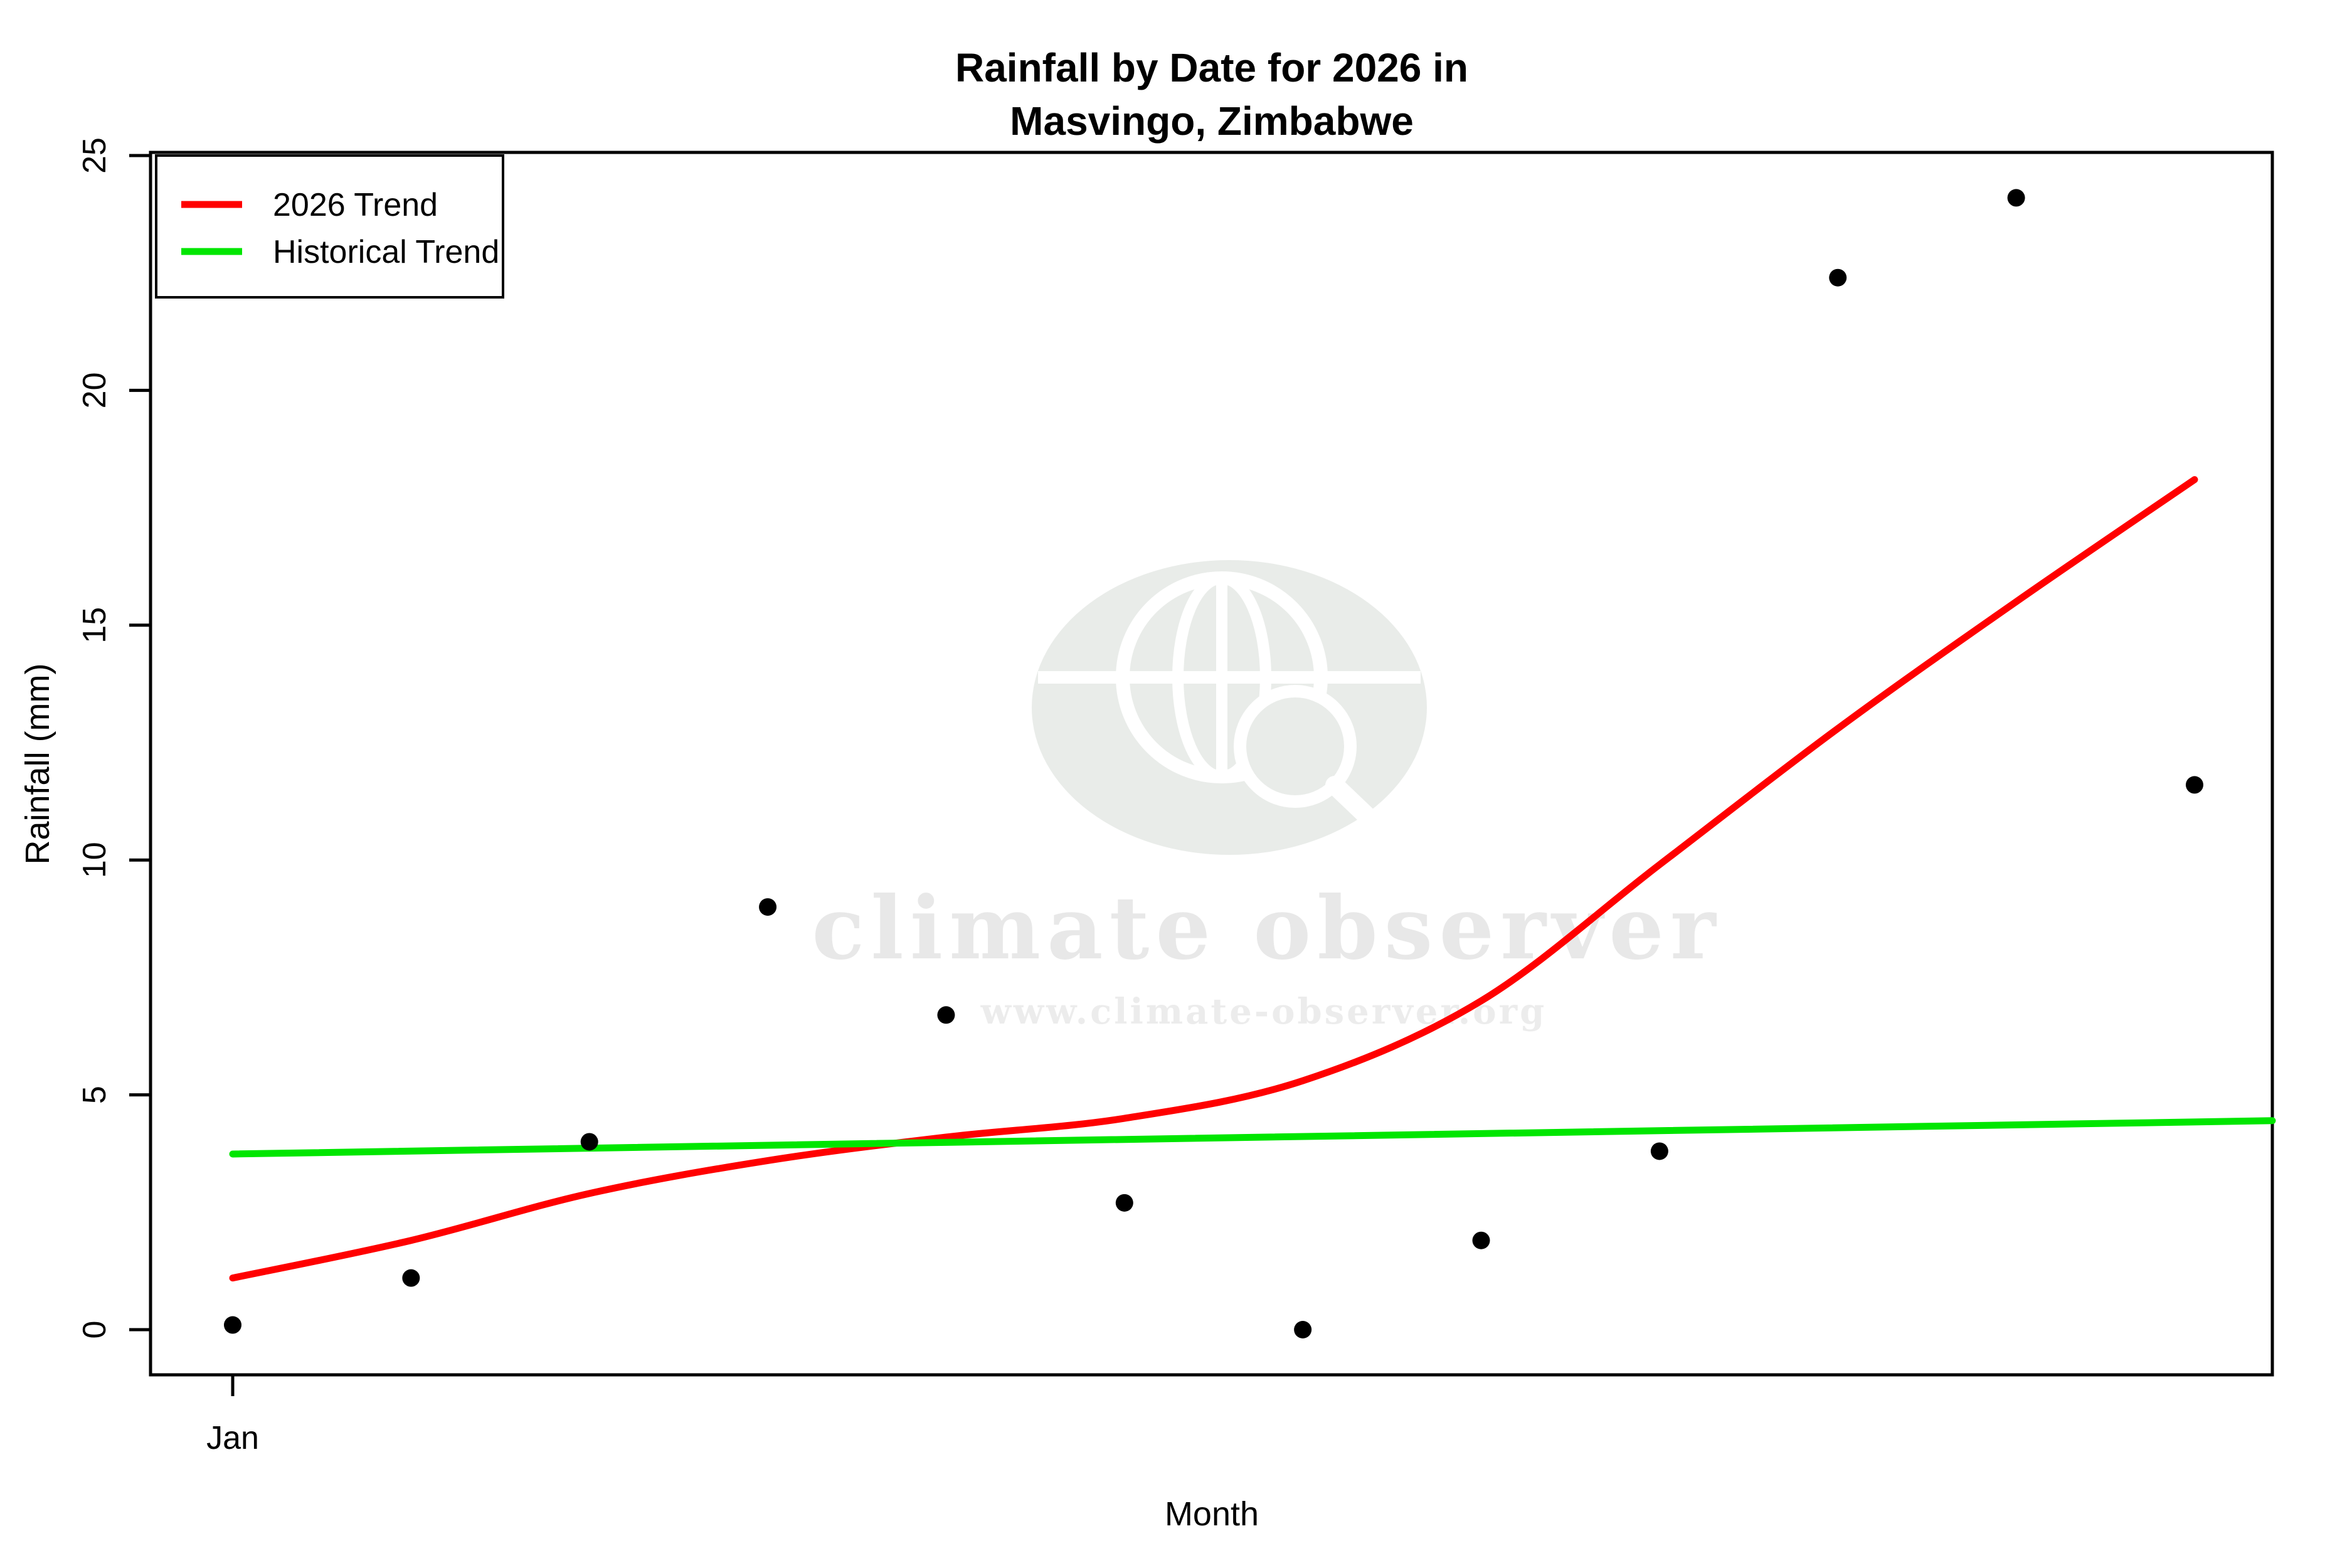 The image size is (2352, 1568). I want to click on x-axis-title: Month, so click(1212, 1514).